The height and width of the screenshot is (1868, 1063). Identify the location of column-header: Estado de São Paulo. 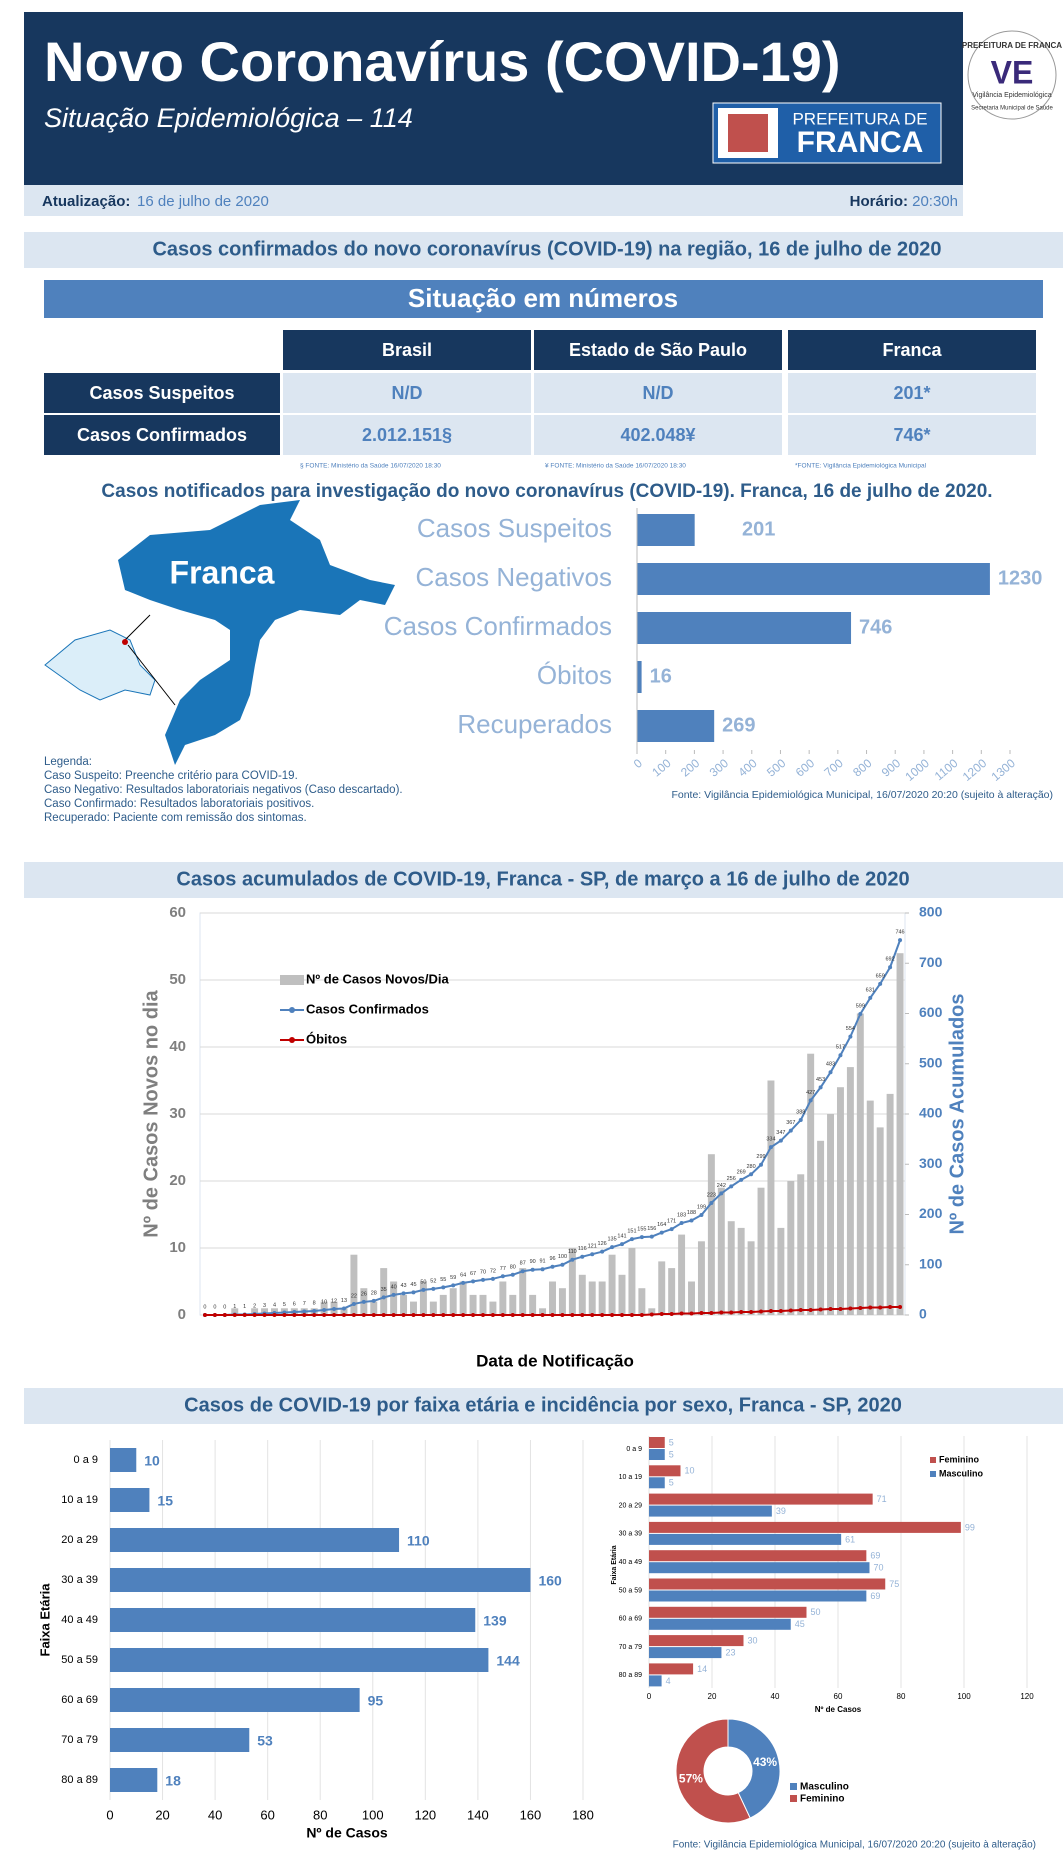
(658, 350).